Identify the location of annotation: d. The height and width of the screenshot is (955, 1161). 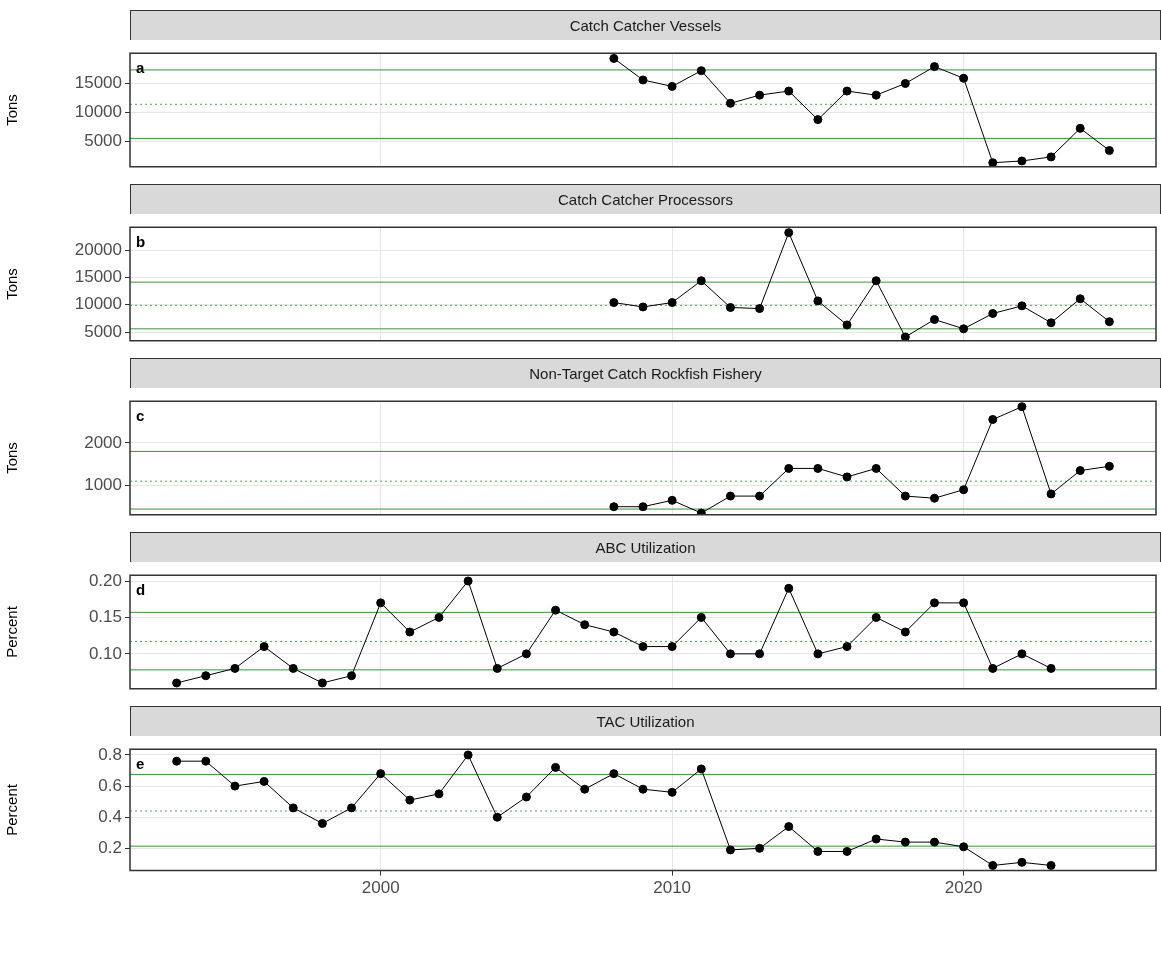
(141, 589).